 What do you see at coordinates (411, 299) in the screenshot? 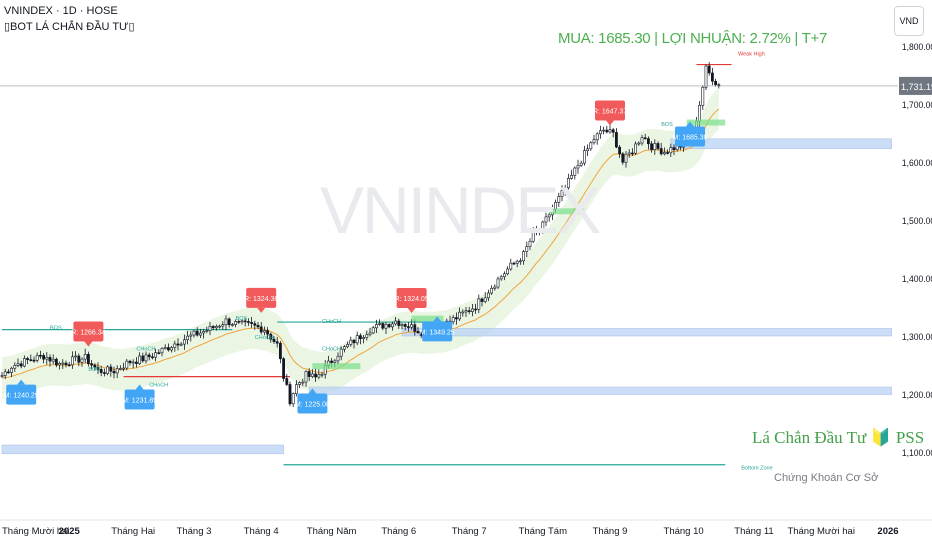
I see `marker-text: R: 1324.05` at bounding box center [411, 299].